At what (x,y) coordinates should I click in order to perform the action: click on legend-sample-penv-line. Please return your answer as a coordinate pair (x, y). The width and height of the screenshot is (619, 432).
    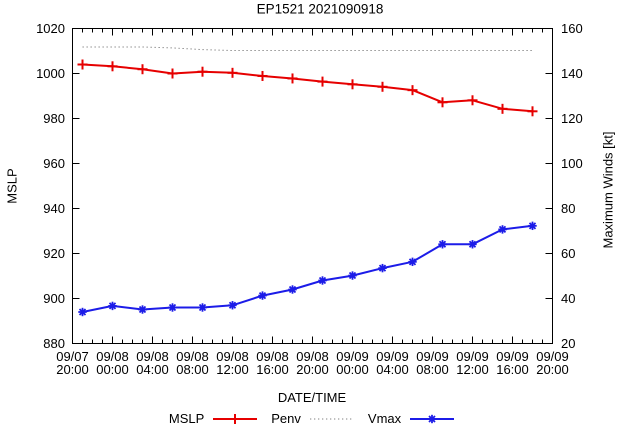
    Looking at the image, I should click on (331, 418).